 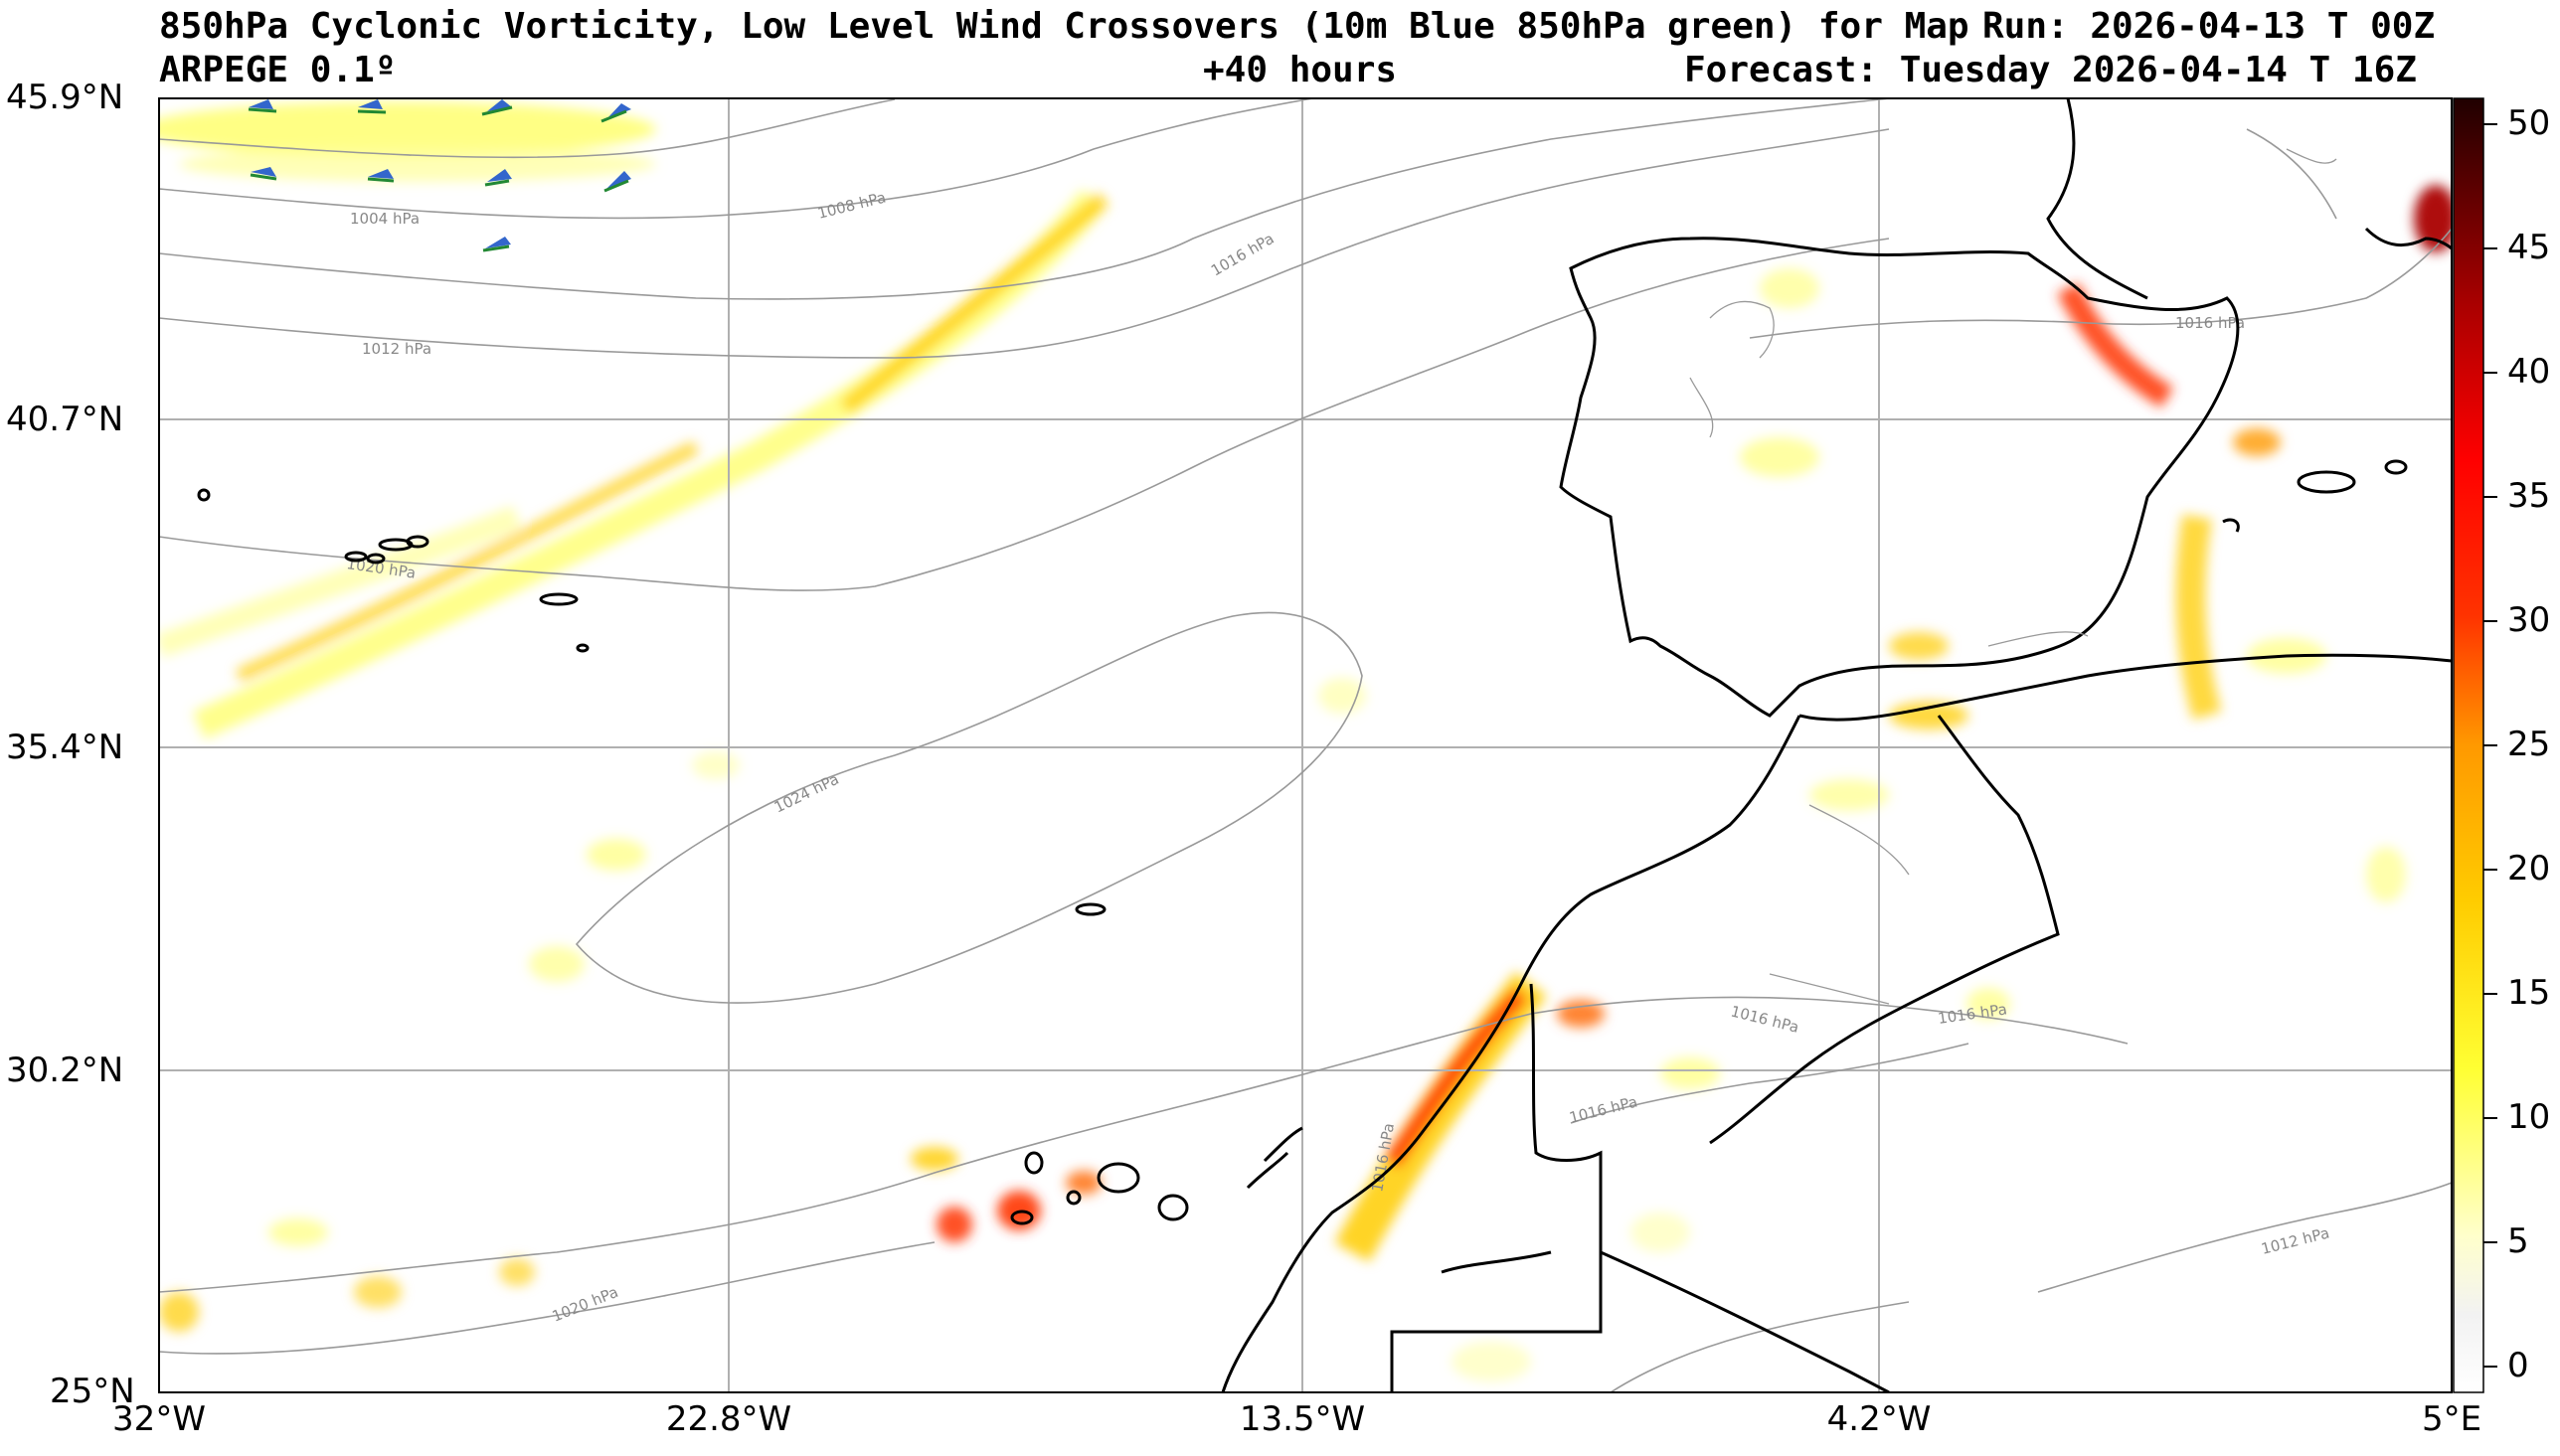 What do you see at coordinates (2518, 1241) in the screenshot?
I see `colorbar-tick: 5` at bounding box center [2518, 1241].